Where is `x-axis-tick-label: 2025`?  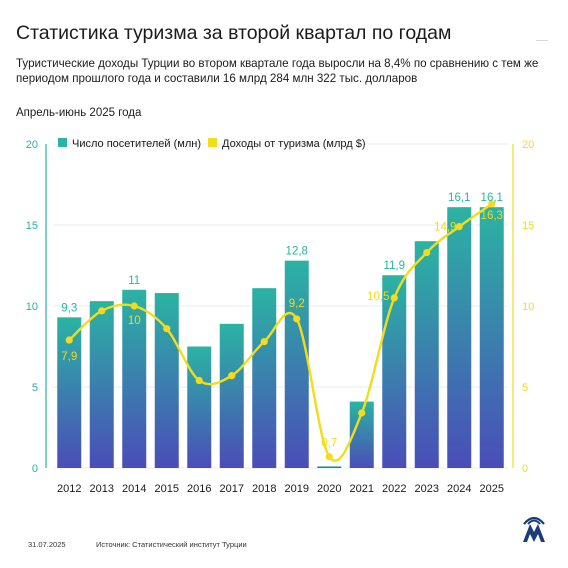 x-axis-tick-label: 2025 is located at coordinates (492, 489).